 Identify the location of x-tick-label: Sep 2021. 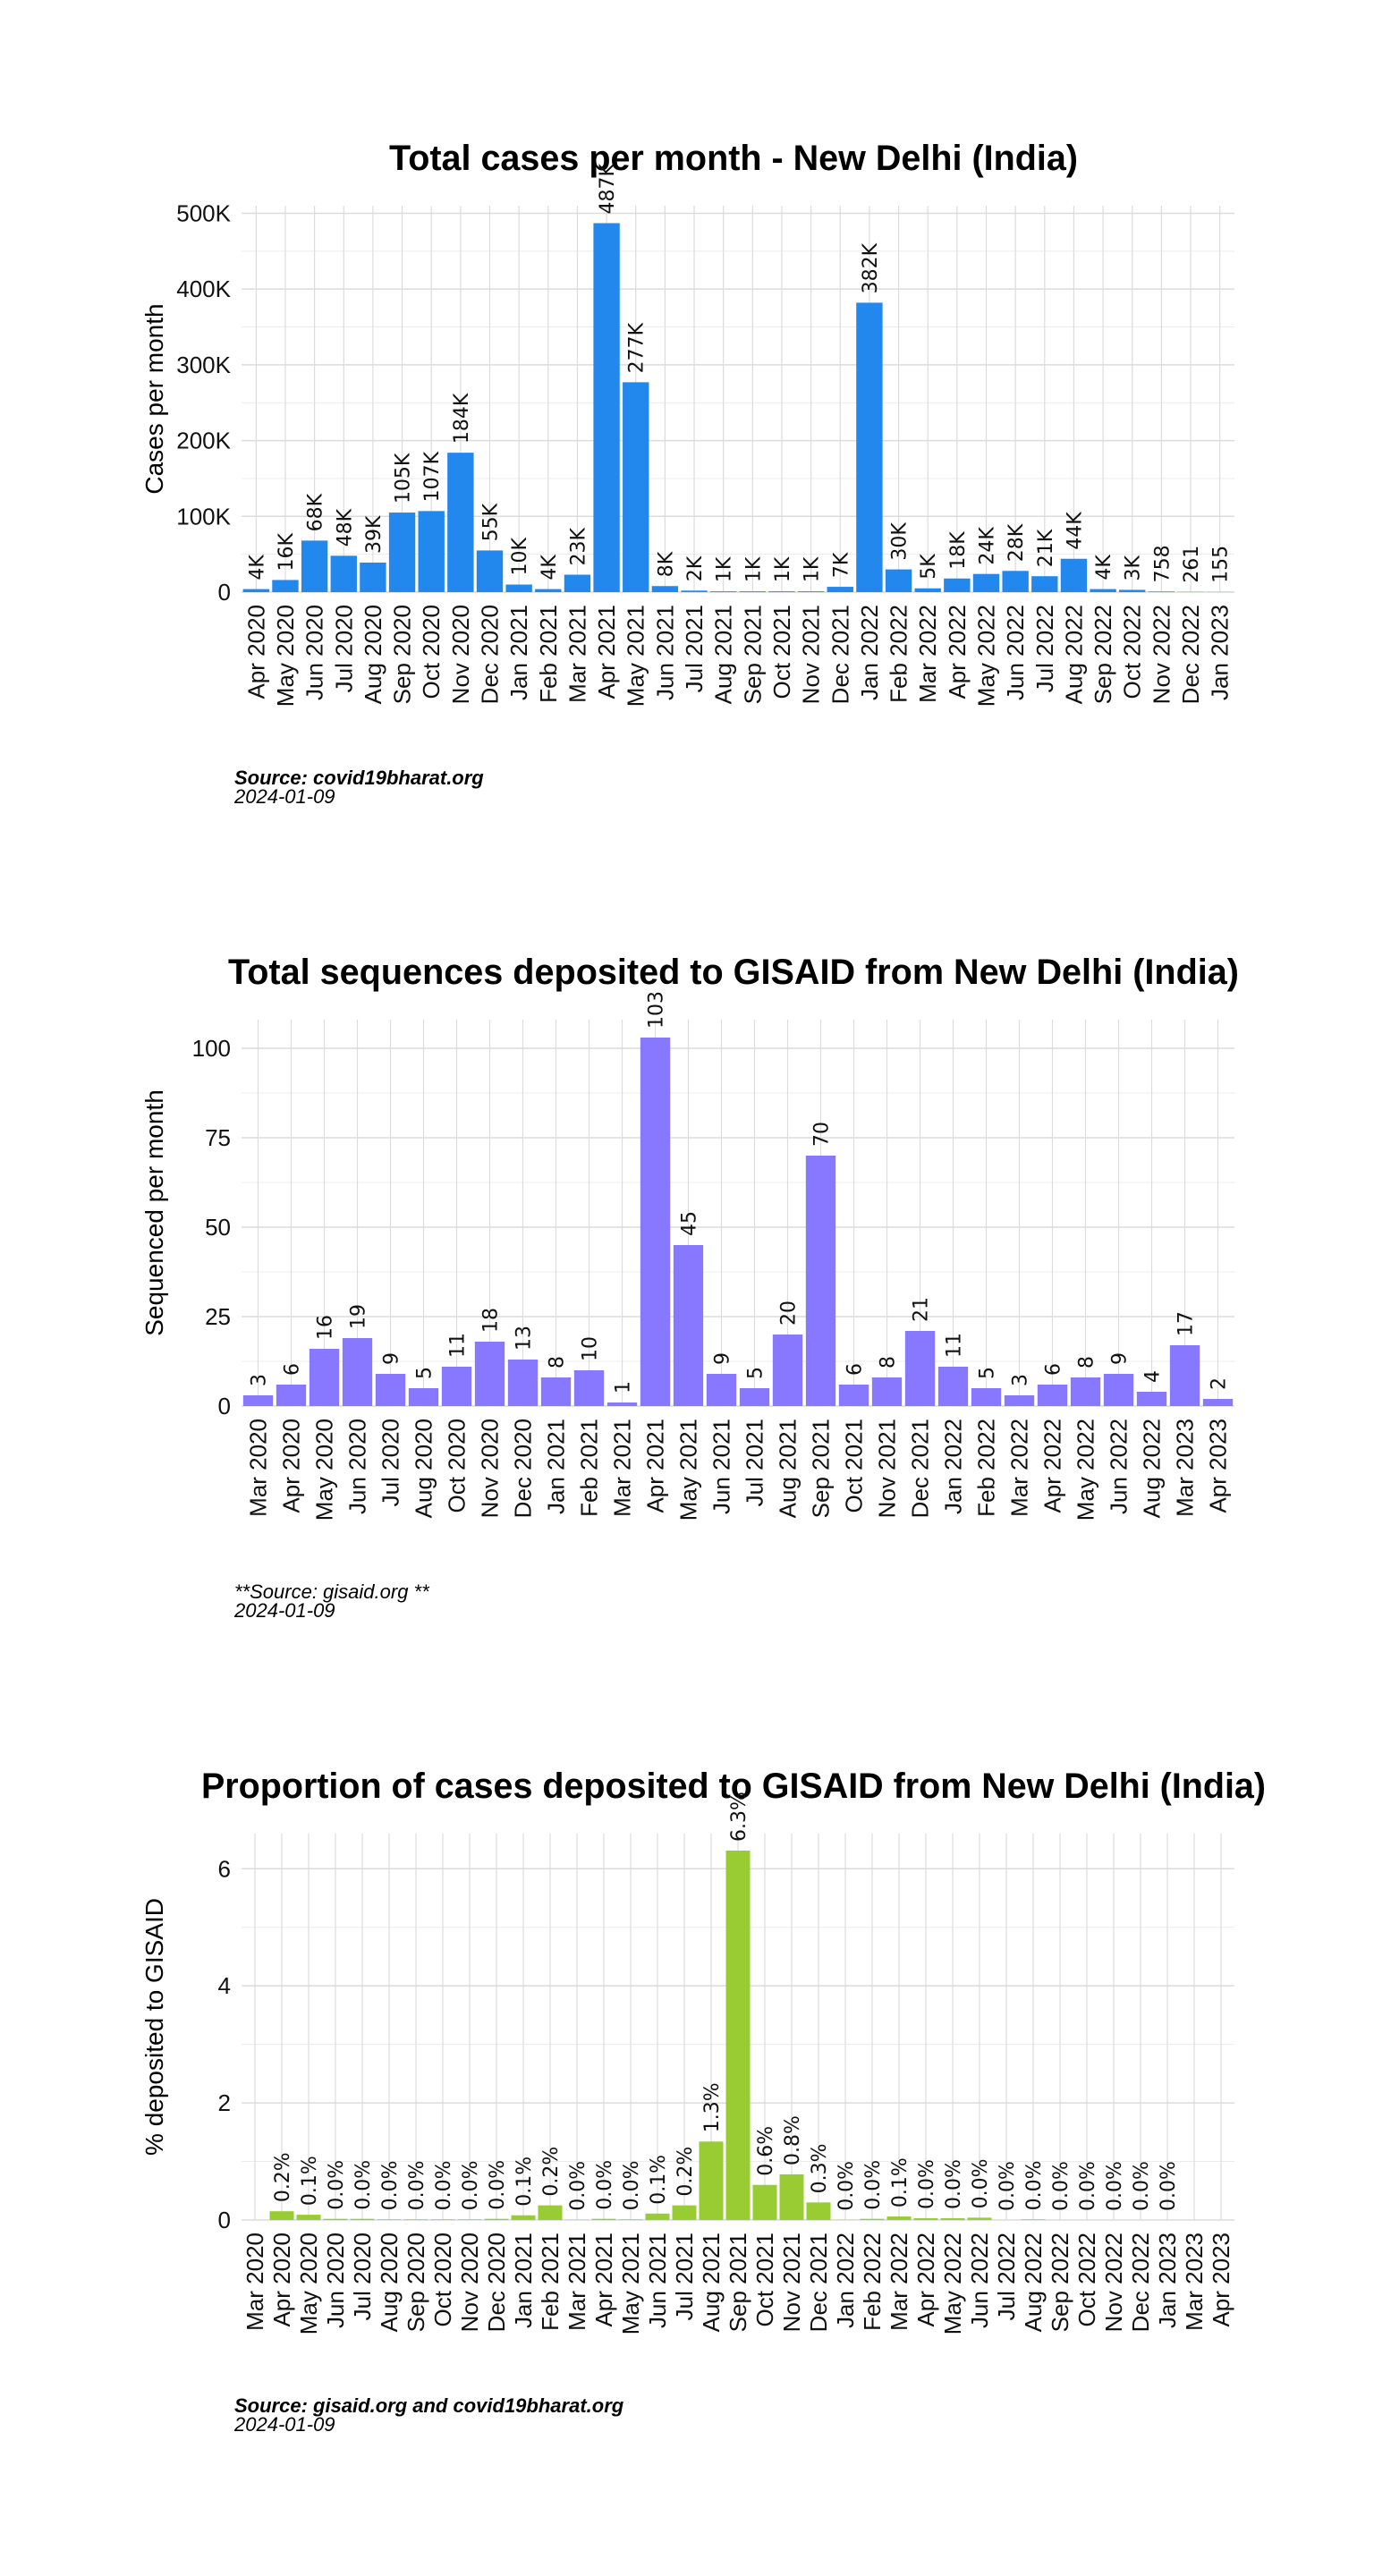
(821, 1468).